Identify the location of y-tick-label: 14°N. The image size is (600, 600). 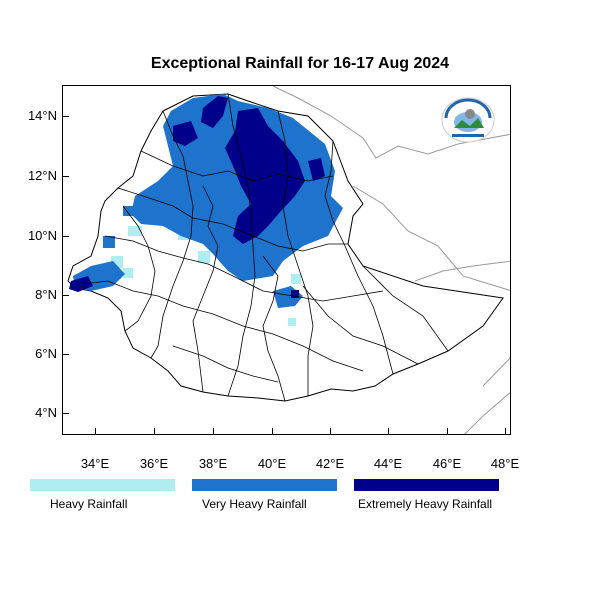
(42, 115).